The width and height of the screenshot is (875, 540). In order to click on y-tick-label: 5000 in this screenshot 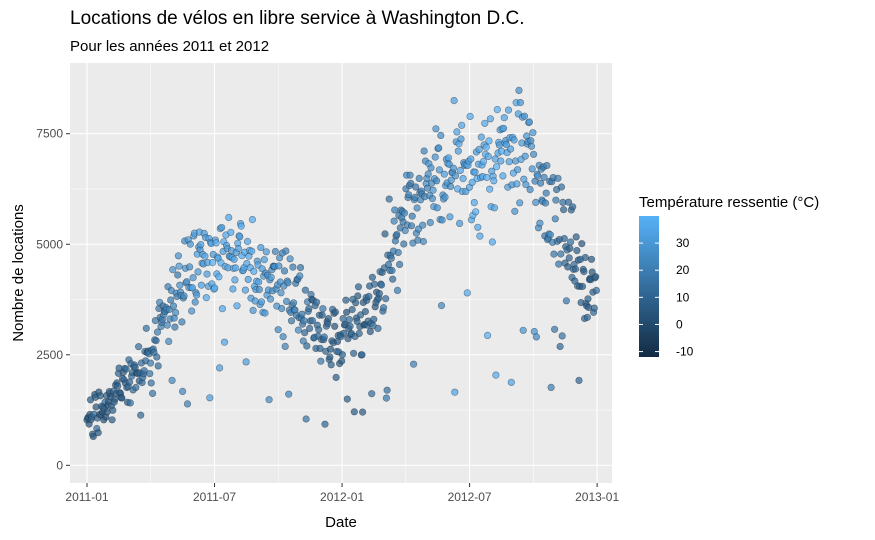, I will do `click(49, 244)`.